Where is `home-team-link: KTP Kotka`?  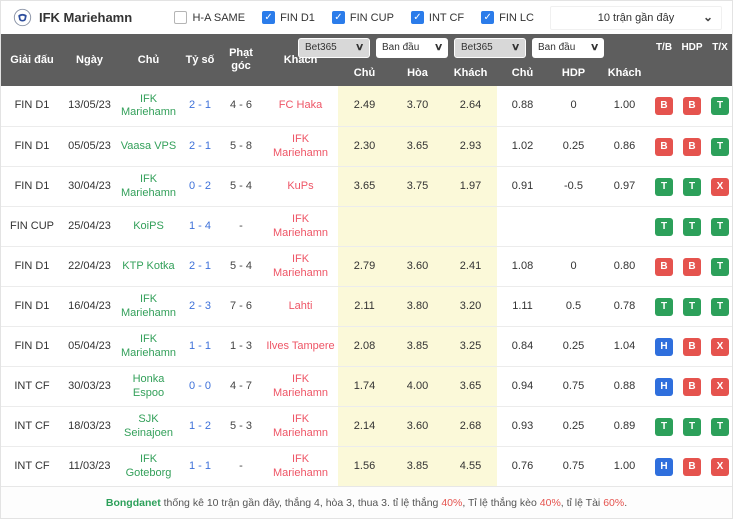 home-team-link: KTP Kotka is located at coordinates (148, 265).